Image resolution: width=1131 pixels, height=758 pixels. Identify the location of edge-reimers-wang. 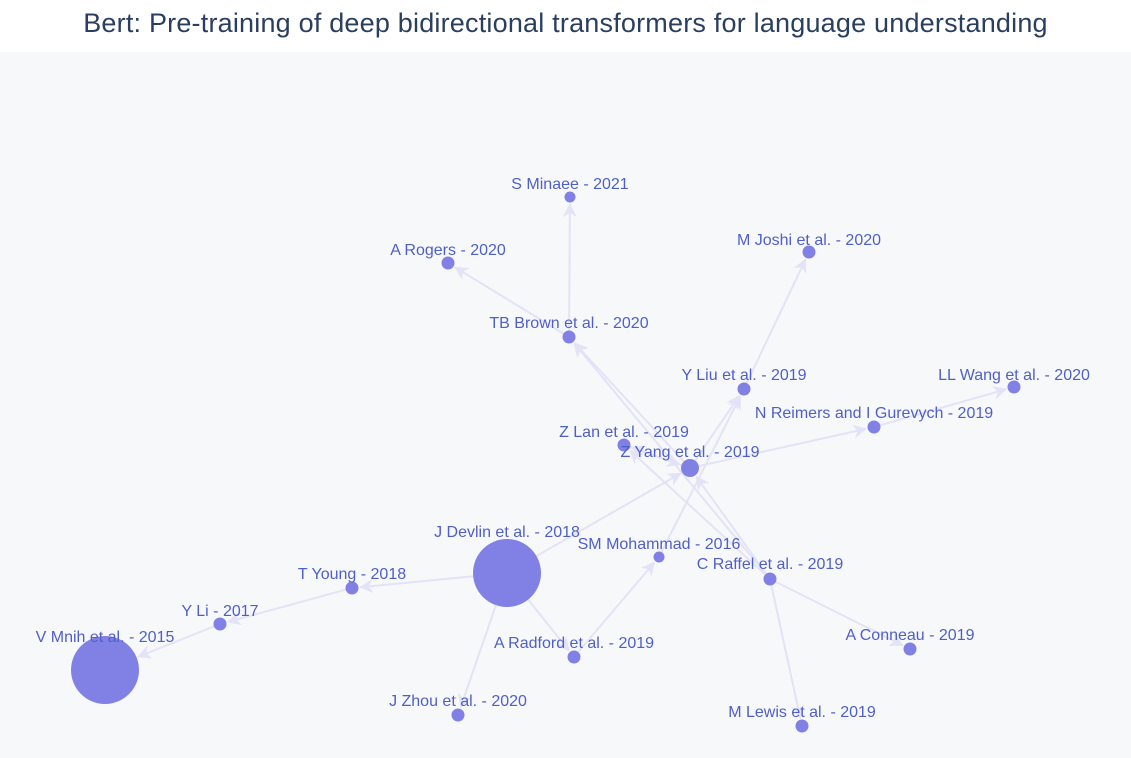
(943, 406).